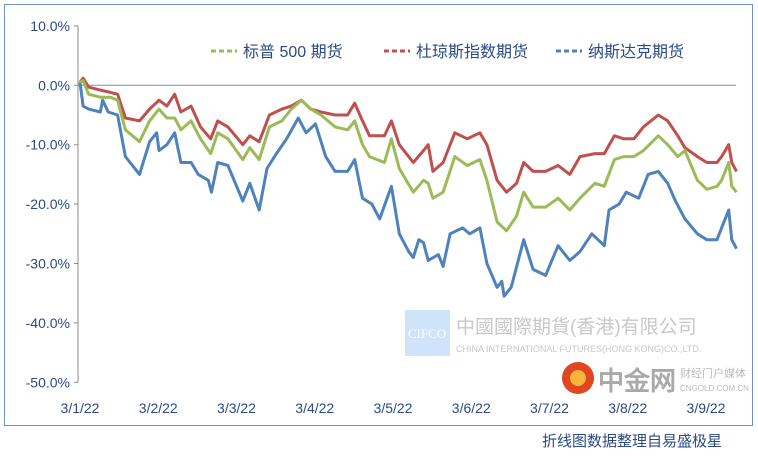  Describe the element at coordinates (293, 52) in the screenshot. I see `legend-label: 标普 500 期货` at that location.